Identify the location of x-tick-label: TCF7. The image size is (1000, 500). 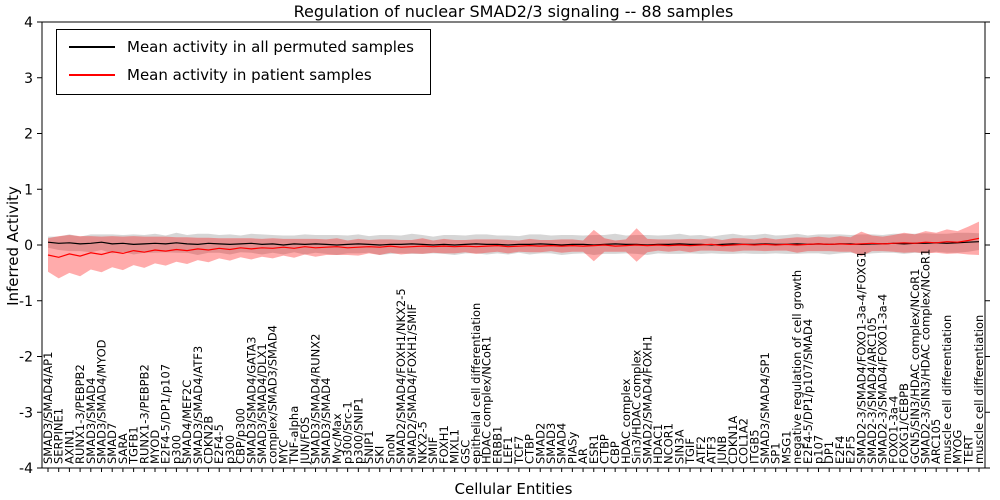
(519, 450).